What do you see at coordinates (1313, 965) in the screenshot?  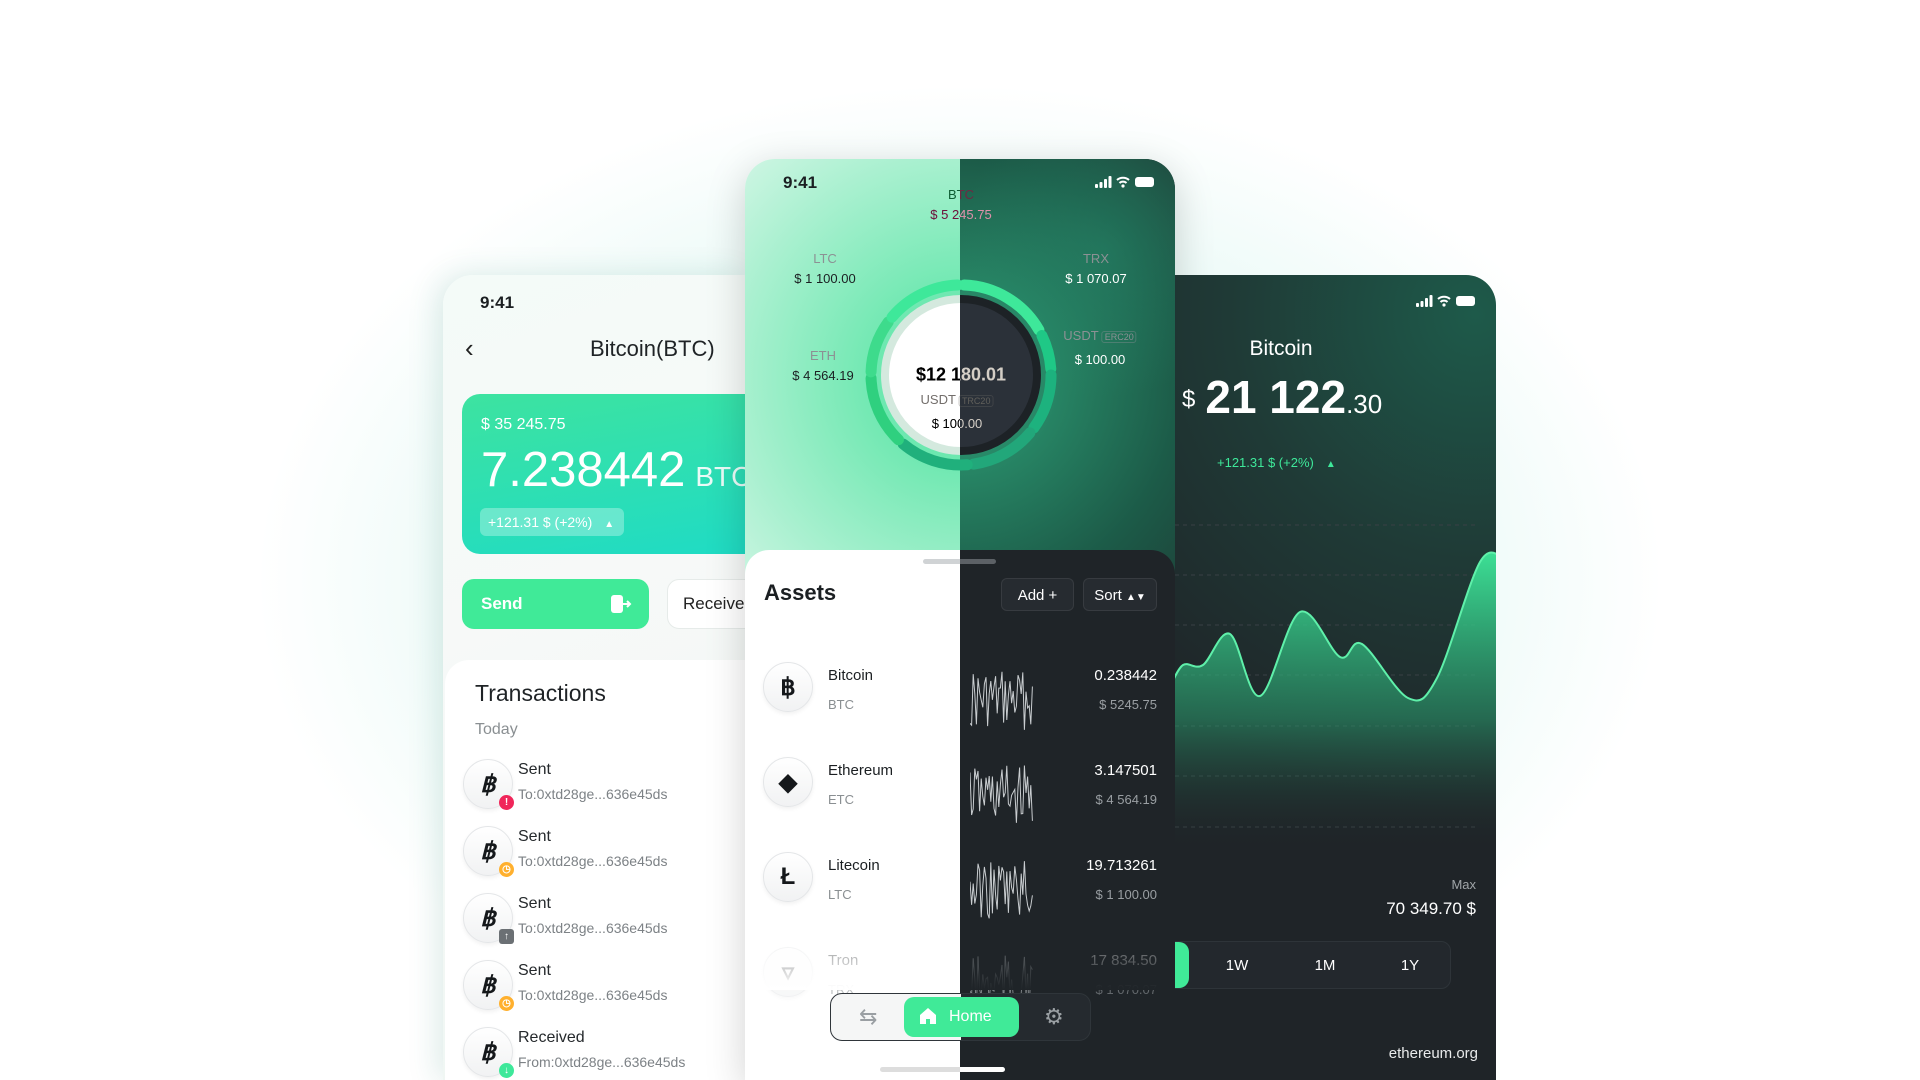 I see `range-tabs: 1W 1M 1Y` at bounding box center [1313, 965].